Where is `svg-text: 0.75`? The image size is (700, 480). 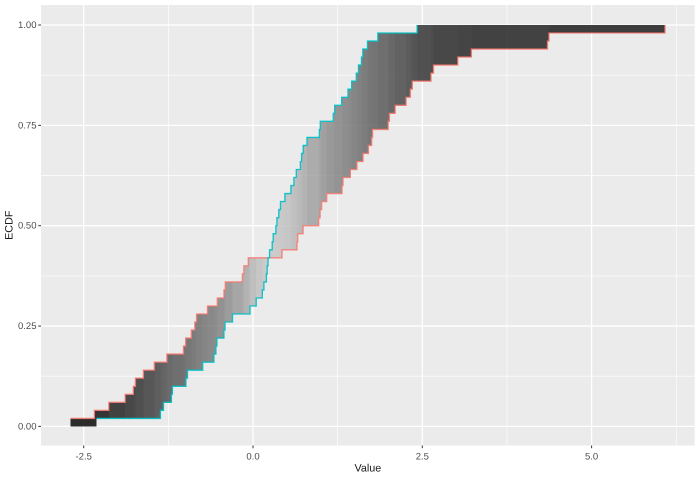
svg-text: 0.75 is located at coordinates (27, 125).